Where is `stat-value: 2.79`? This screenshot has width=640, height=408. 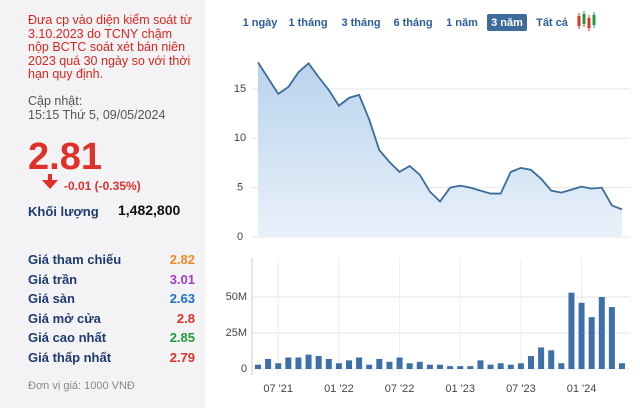
stat-value: 2.79 is located at coordinates (182, 357).